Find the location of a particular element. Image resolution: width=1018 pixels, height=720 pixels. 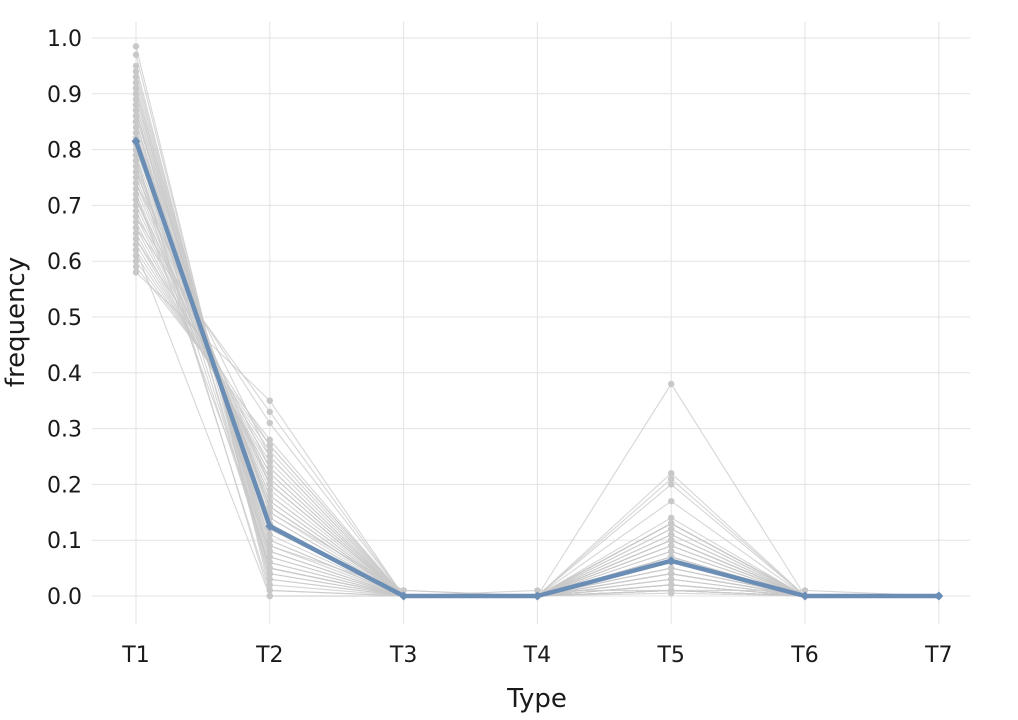

x-tick-label: T6 is located at coordinates (804, 655).